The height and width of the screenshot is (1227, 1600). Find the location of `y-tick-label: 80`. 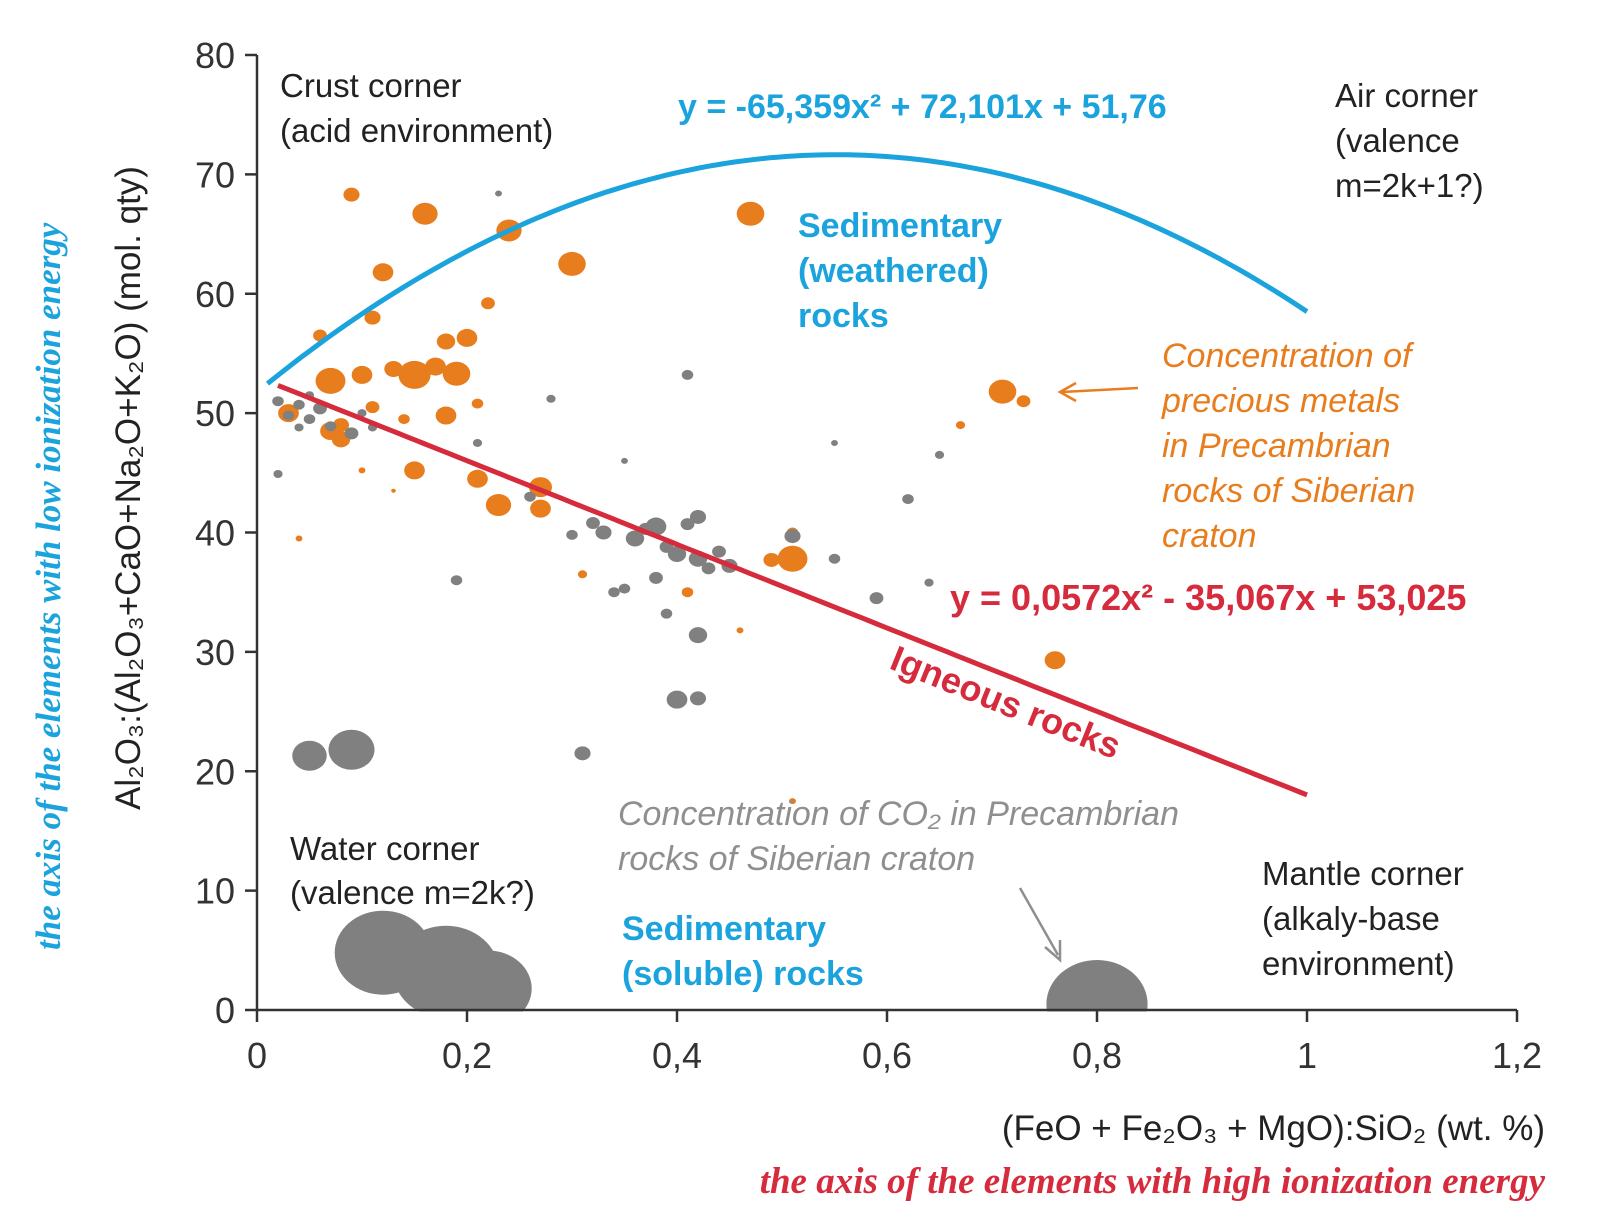

y-tick-label: 80 is located at coordinates (215, 55).